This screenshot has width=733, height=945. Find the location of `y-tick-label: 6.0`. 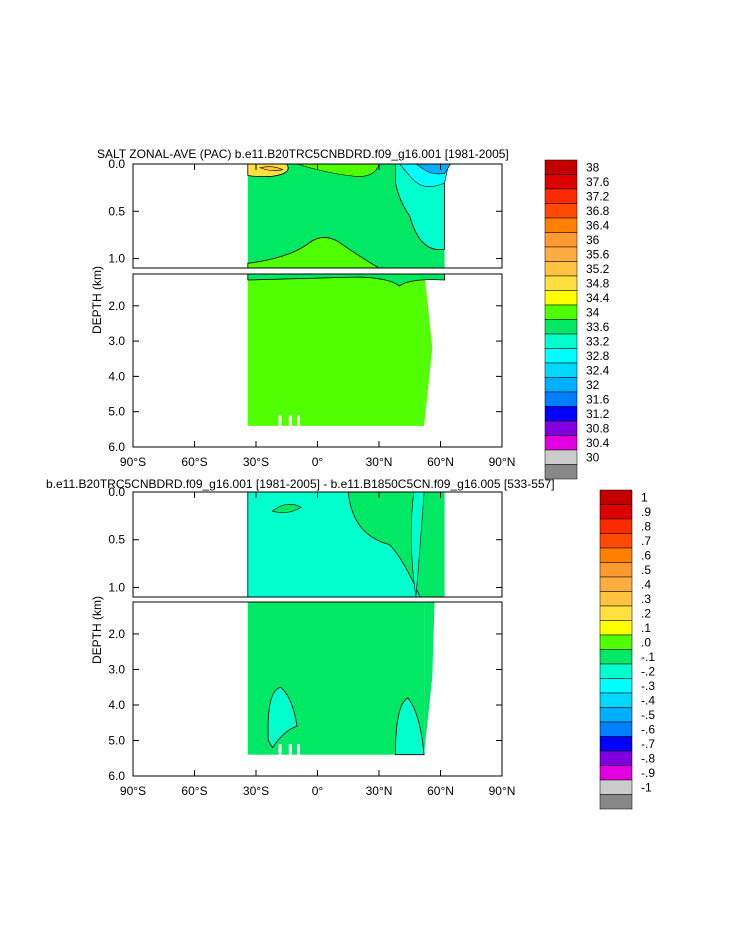

y-tick-label: 6.0 is located at coordinates (116, 776).